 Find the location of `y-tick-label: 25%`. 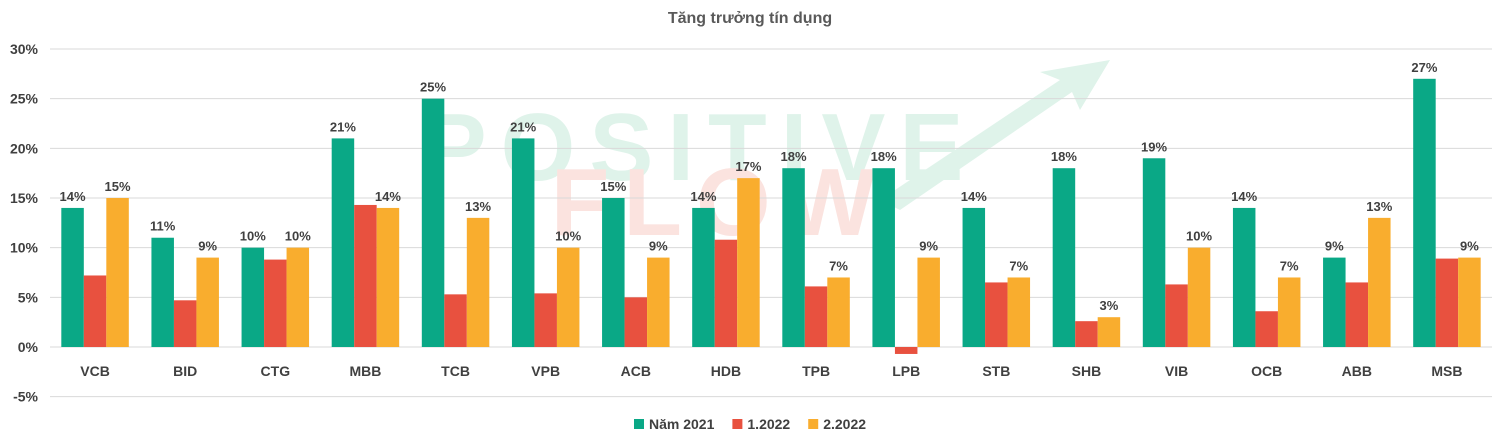

y-tick-label: 25% is located at coordinates (24, 99).